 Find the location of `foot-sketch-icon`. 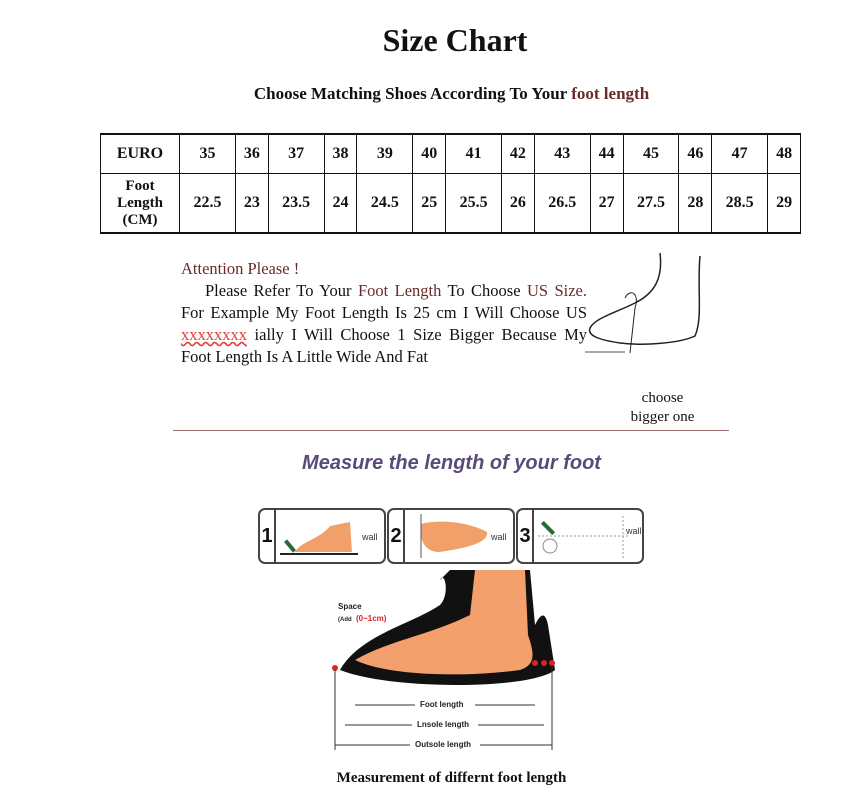

foot-sketch-icon is located at coordinates (643, 303).